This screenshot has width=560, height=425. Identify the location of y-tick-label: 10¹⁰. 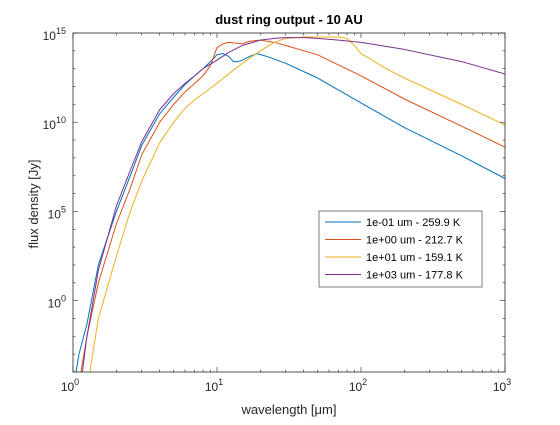
(54, 123).